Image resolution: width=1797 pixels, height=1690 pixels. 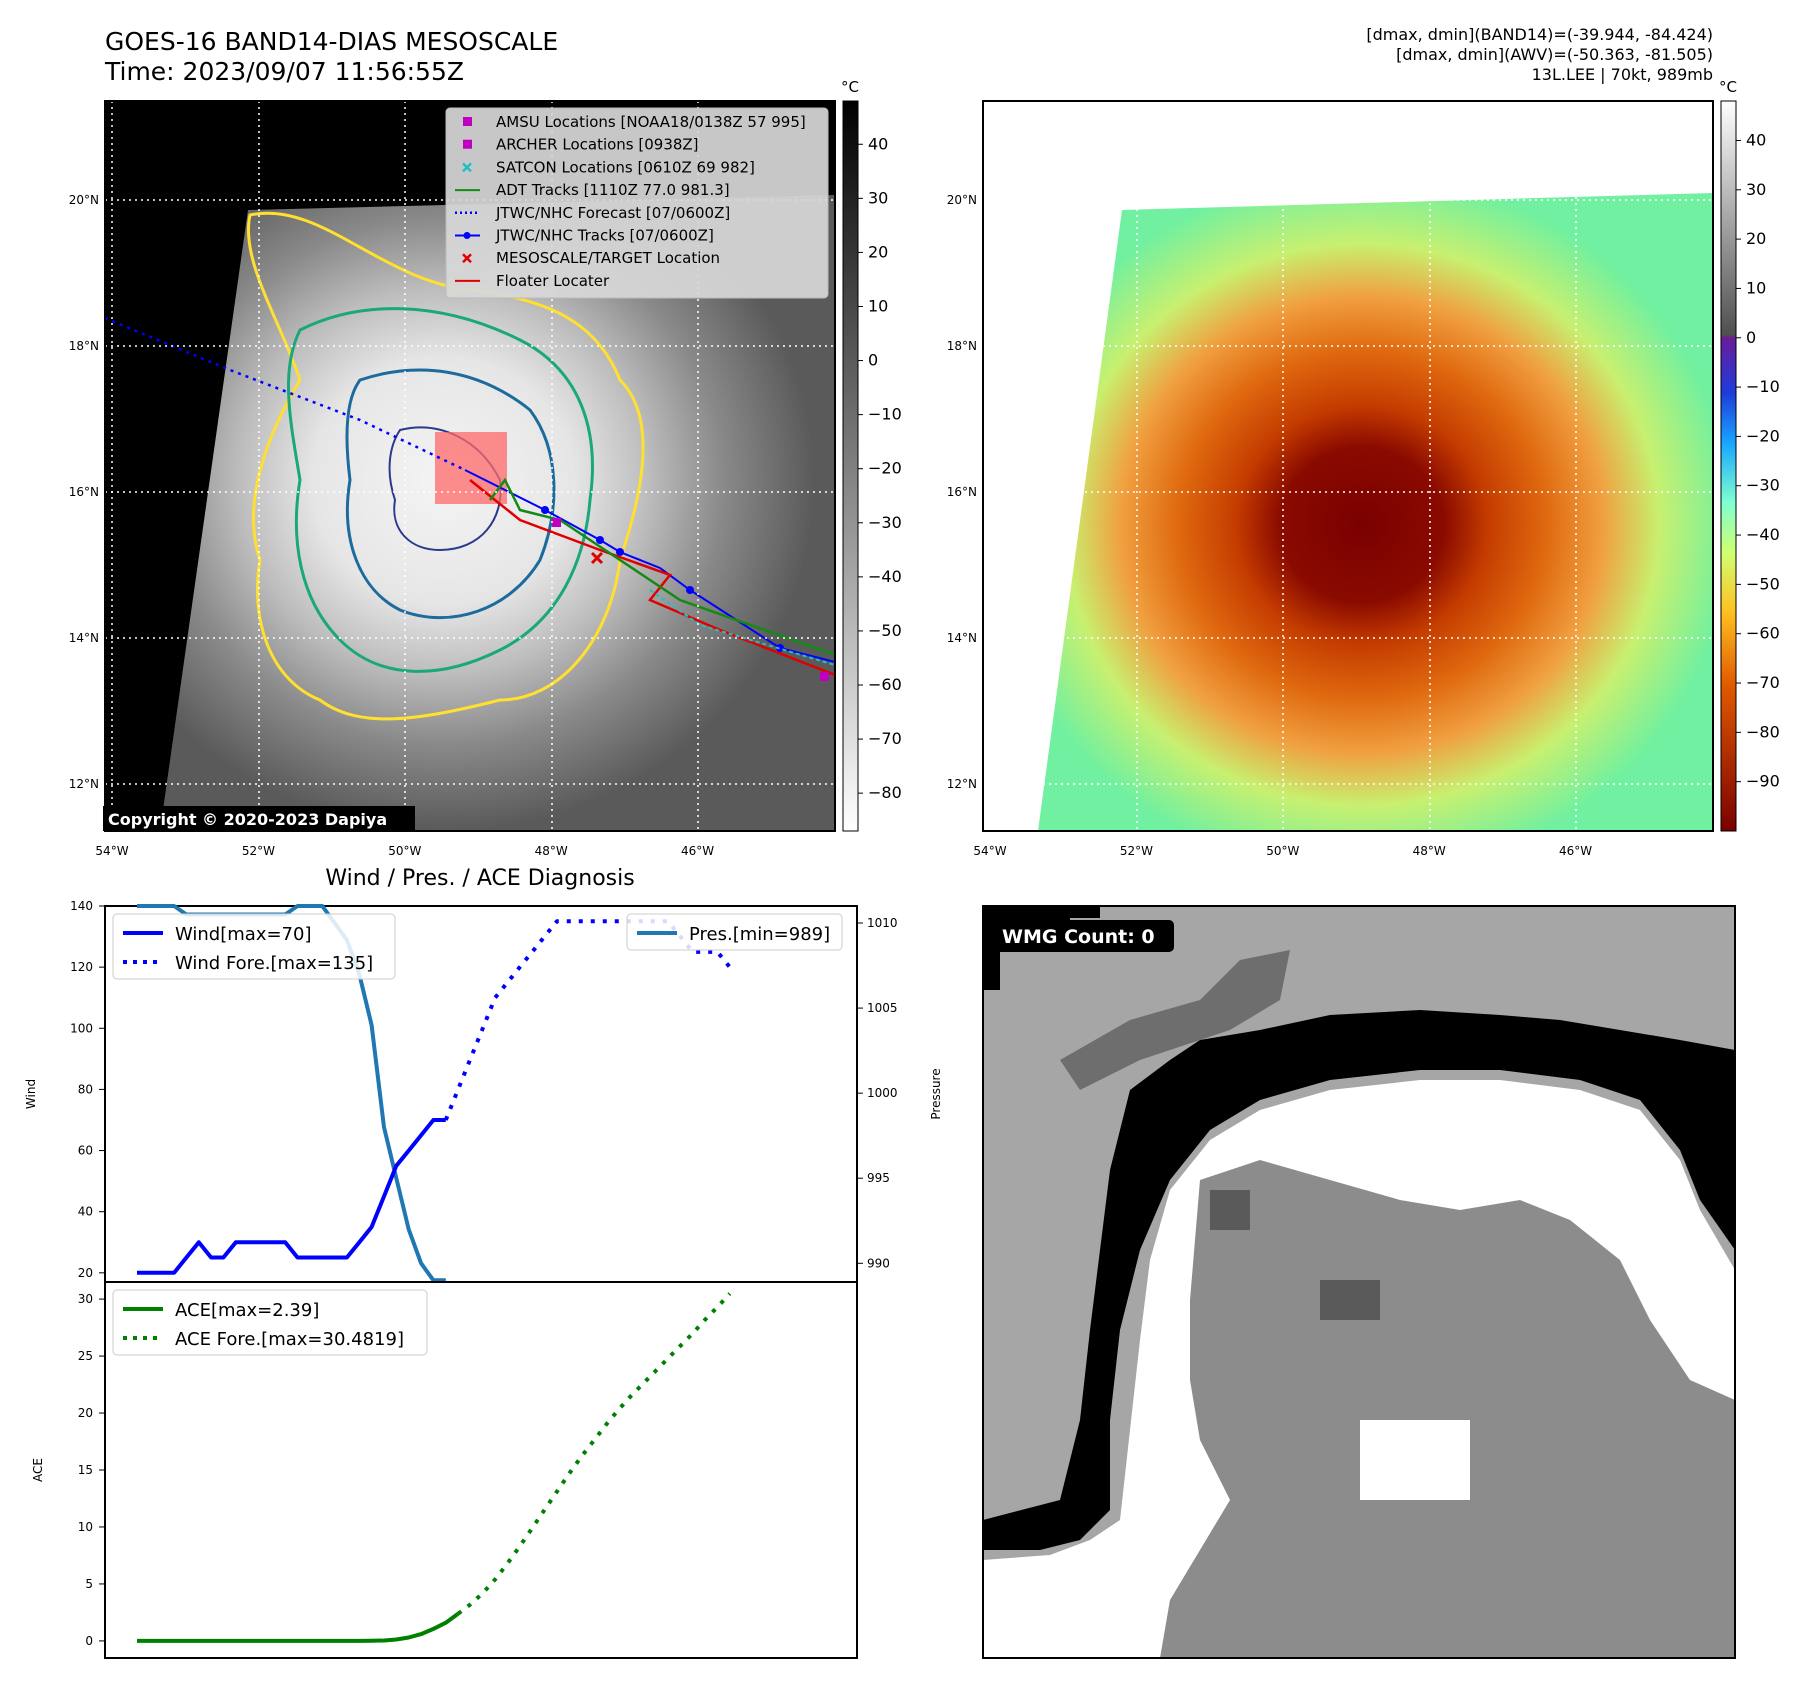 I want to click on ace-axis-label: ACE, so click(x=38, y=1470).